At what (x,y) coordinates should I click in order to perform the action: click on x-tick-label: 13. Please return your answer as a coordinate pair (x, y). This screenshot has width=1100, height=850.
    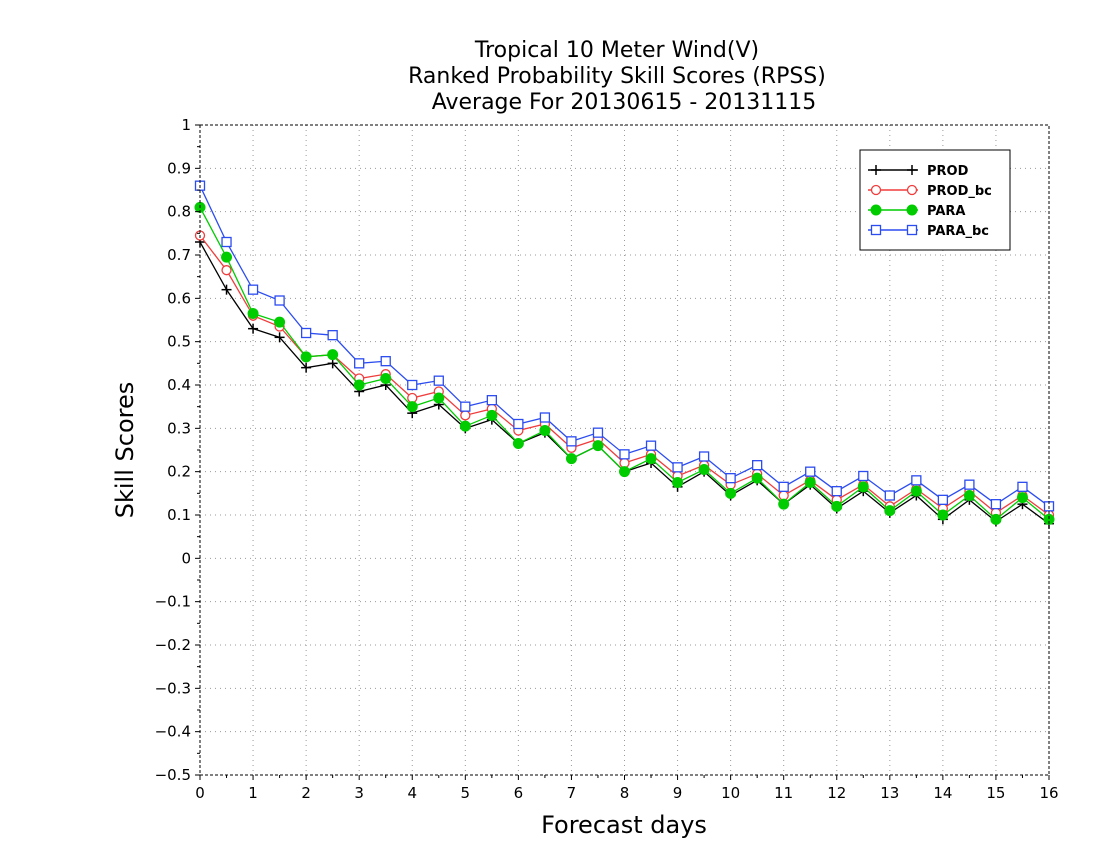
    Looking at the image, I should click on (889, 793).